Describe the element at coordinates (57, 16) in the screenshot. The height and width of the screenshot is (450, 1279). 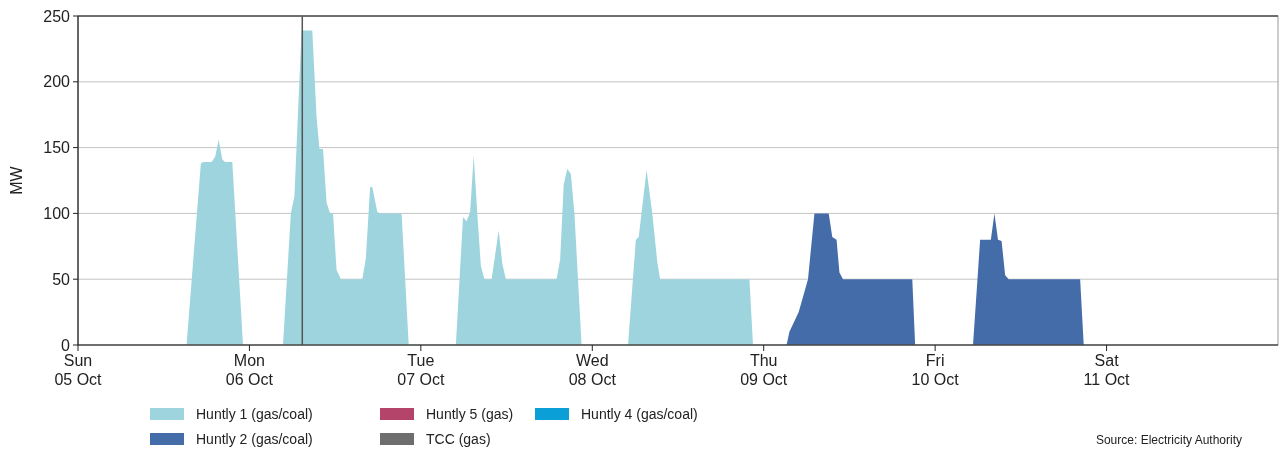
I see `y-tick-label: 250` at that location.